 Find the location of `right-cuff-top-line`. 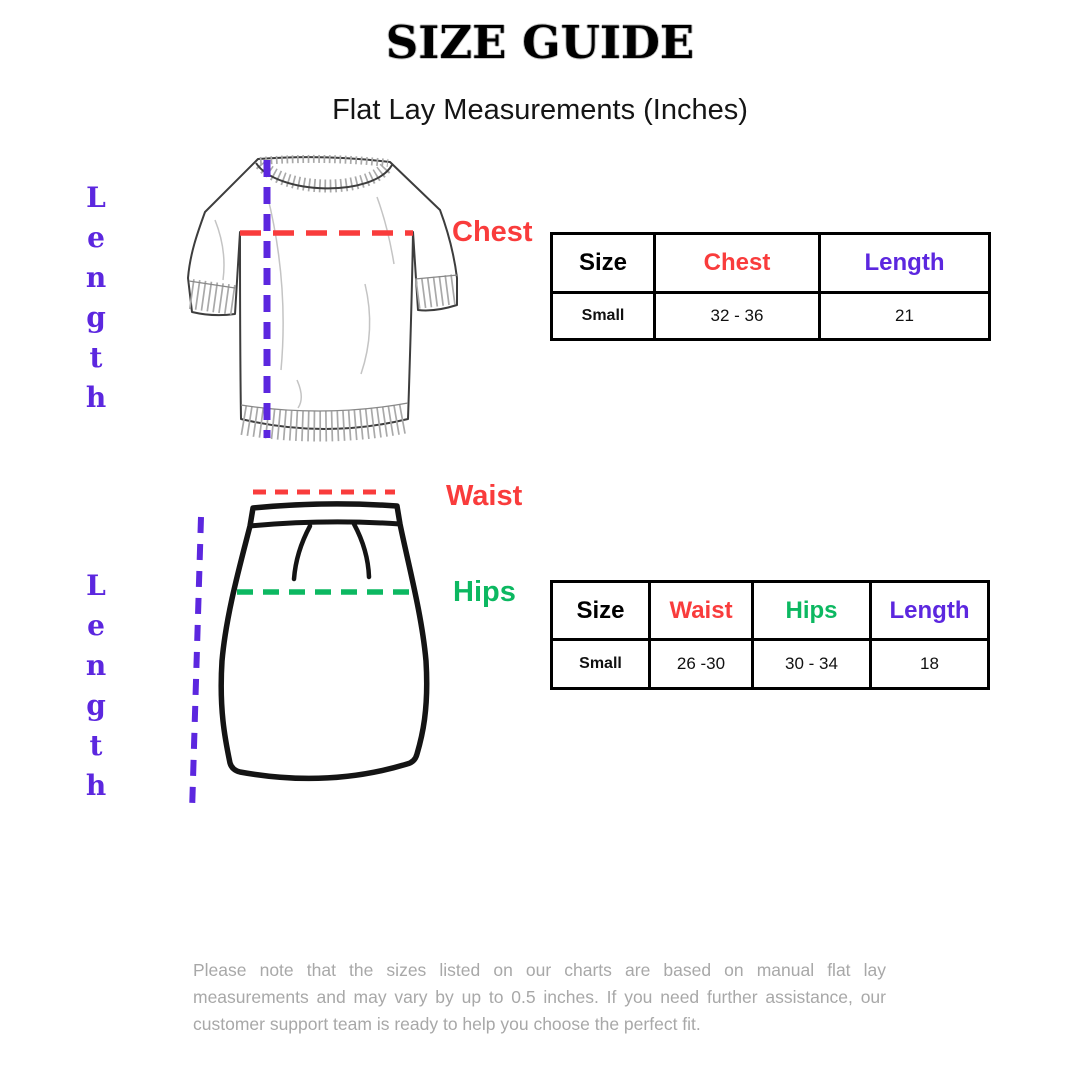

right-cuff-top-line is located at coordinates (436, 277).